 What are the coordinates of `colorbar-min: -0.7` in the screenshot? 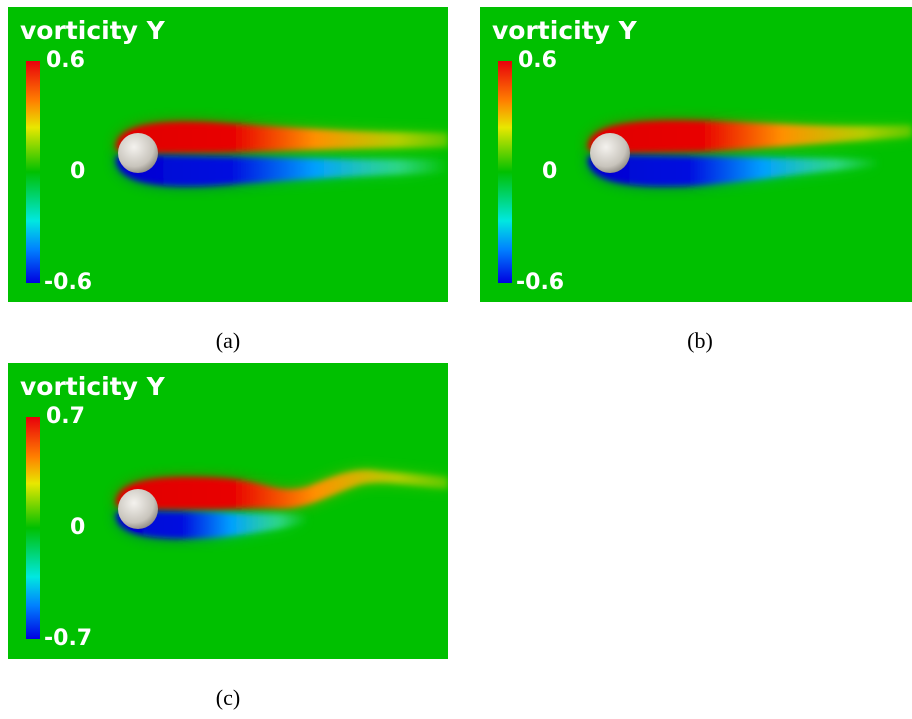 It's located at (68, 638).